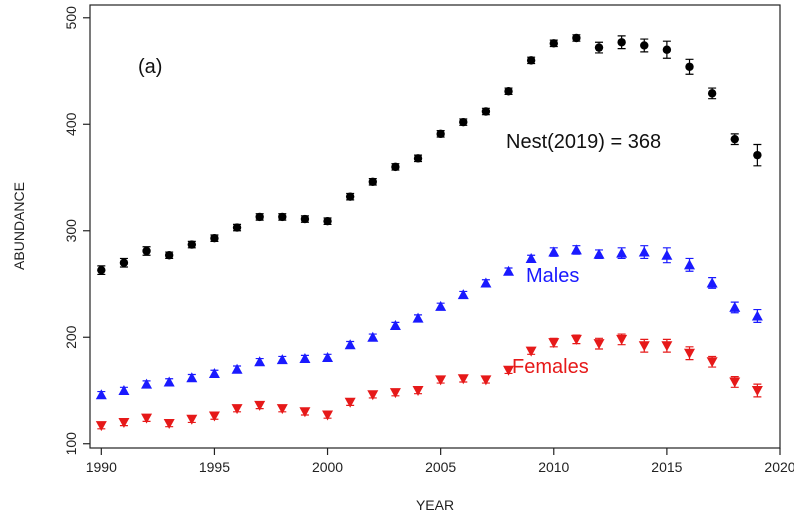  Describe the element at coordinates (71, 444) in the screenshot. I see `y-tick-label: 100` at that location.